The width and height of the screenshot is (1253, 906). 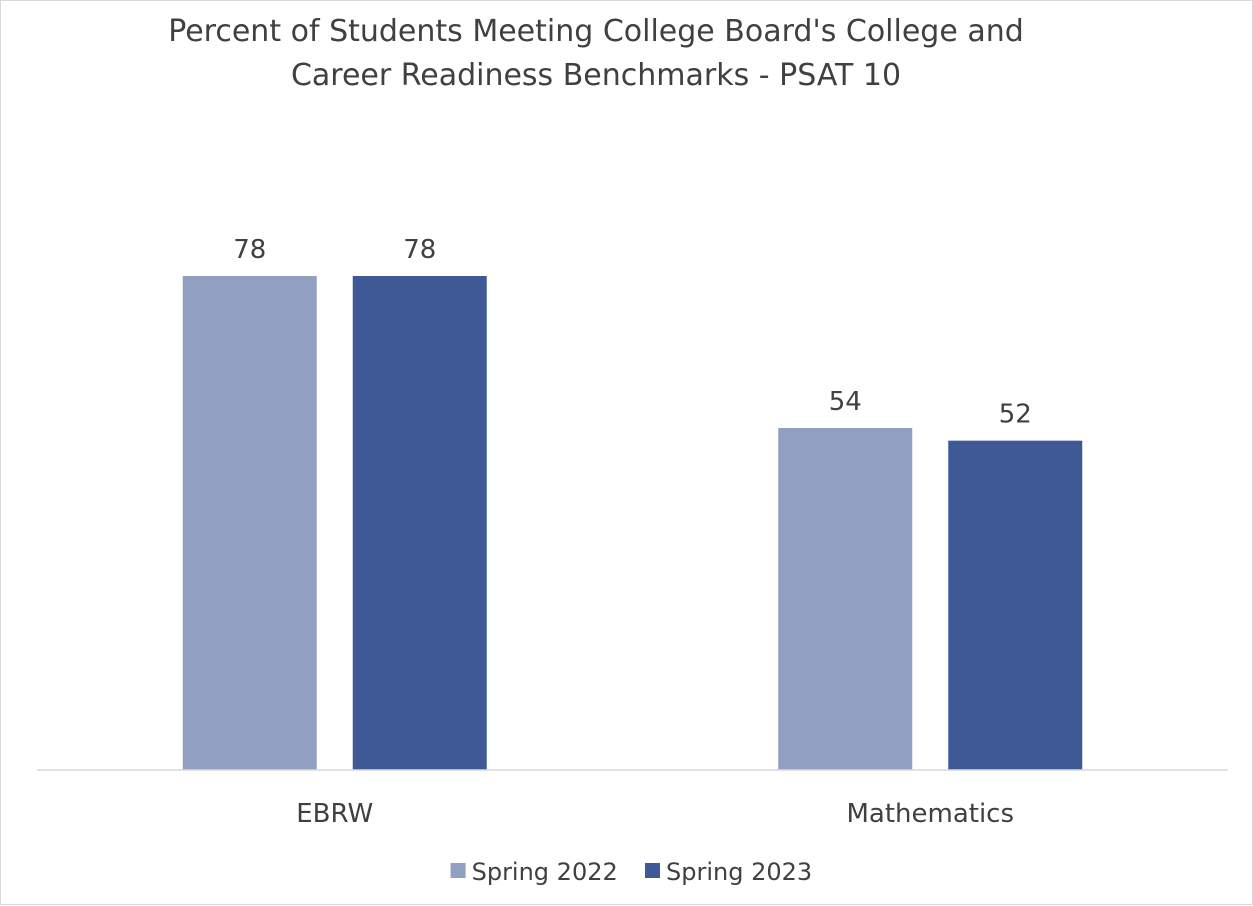 What do you see at coordinates (596, 75) in the screenshot?
I see `chart-title-line-2: Career Readiness Benchmarks - PSAT 10` at bounding box center [596, 75].